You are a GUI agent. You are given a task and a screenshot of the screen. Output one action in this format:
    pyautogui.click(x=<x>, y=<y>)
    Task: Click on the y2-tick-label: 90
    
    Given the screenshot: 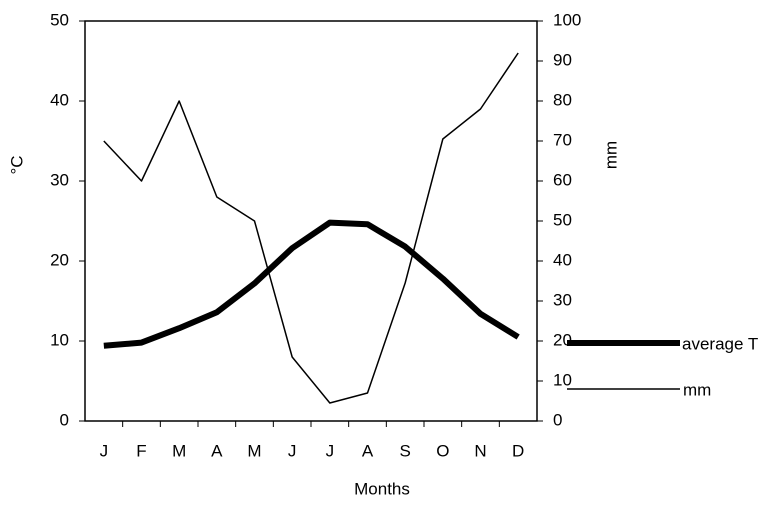 What is the action you would take?
    pyautogui.click(x=562, y=59)
    